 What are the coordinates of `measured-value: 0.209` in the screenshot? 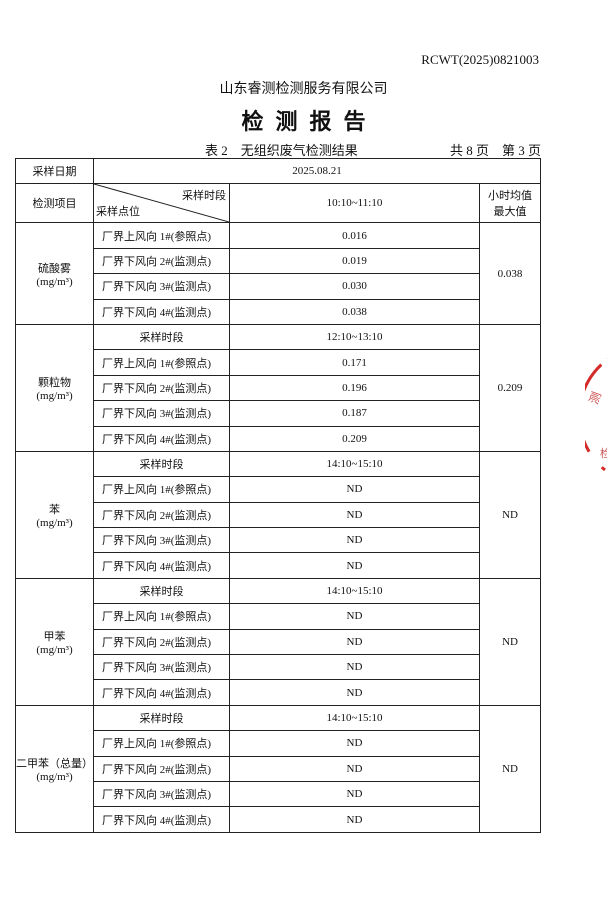 It's located at (354, 438).